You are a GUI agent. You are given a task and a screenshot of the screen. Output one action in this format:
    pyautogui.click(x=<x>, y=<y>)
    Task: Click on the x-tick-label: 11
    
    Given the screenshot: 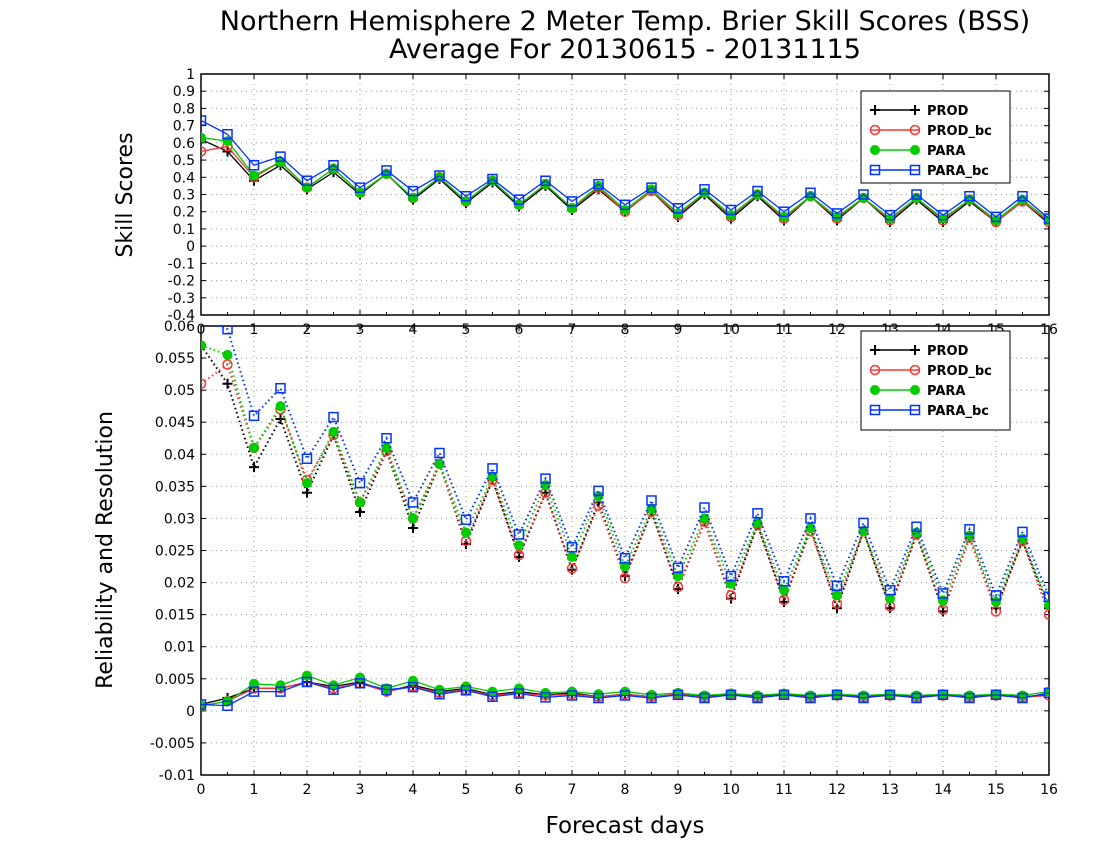 What is the action you would take?
    pyautogui.click(x=784, y=790)
    